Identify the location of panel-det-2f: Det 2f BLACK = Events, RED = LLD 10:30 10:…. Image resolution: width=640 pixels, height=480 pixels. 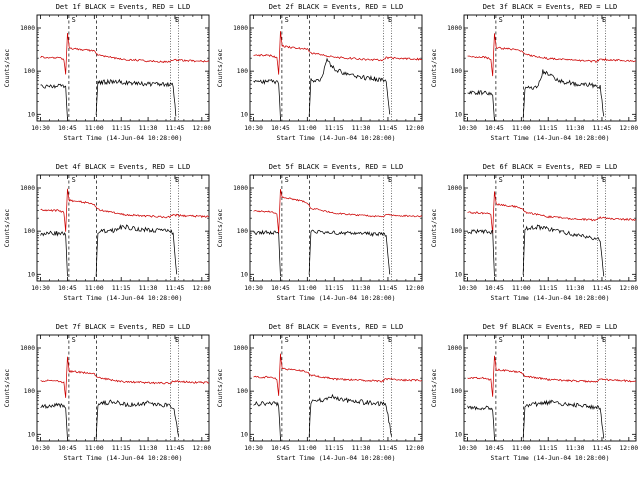
(319, 80).